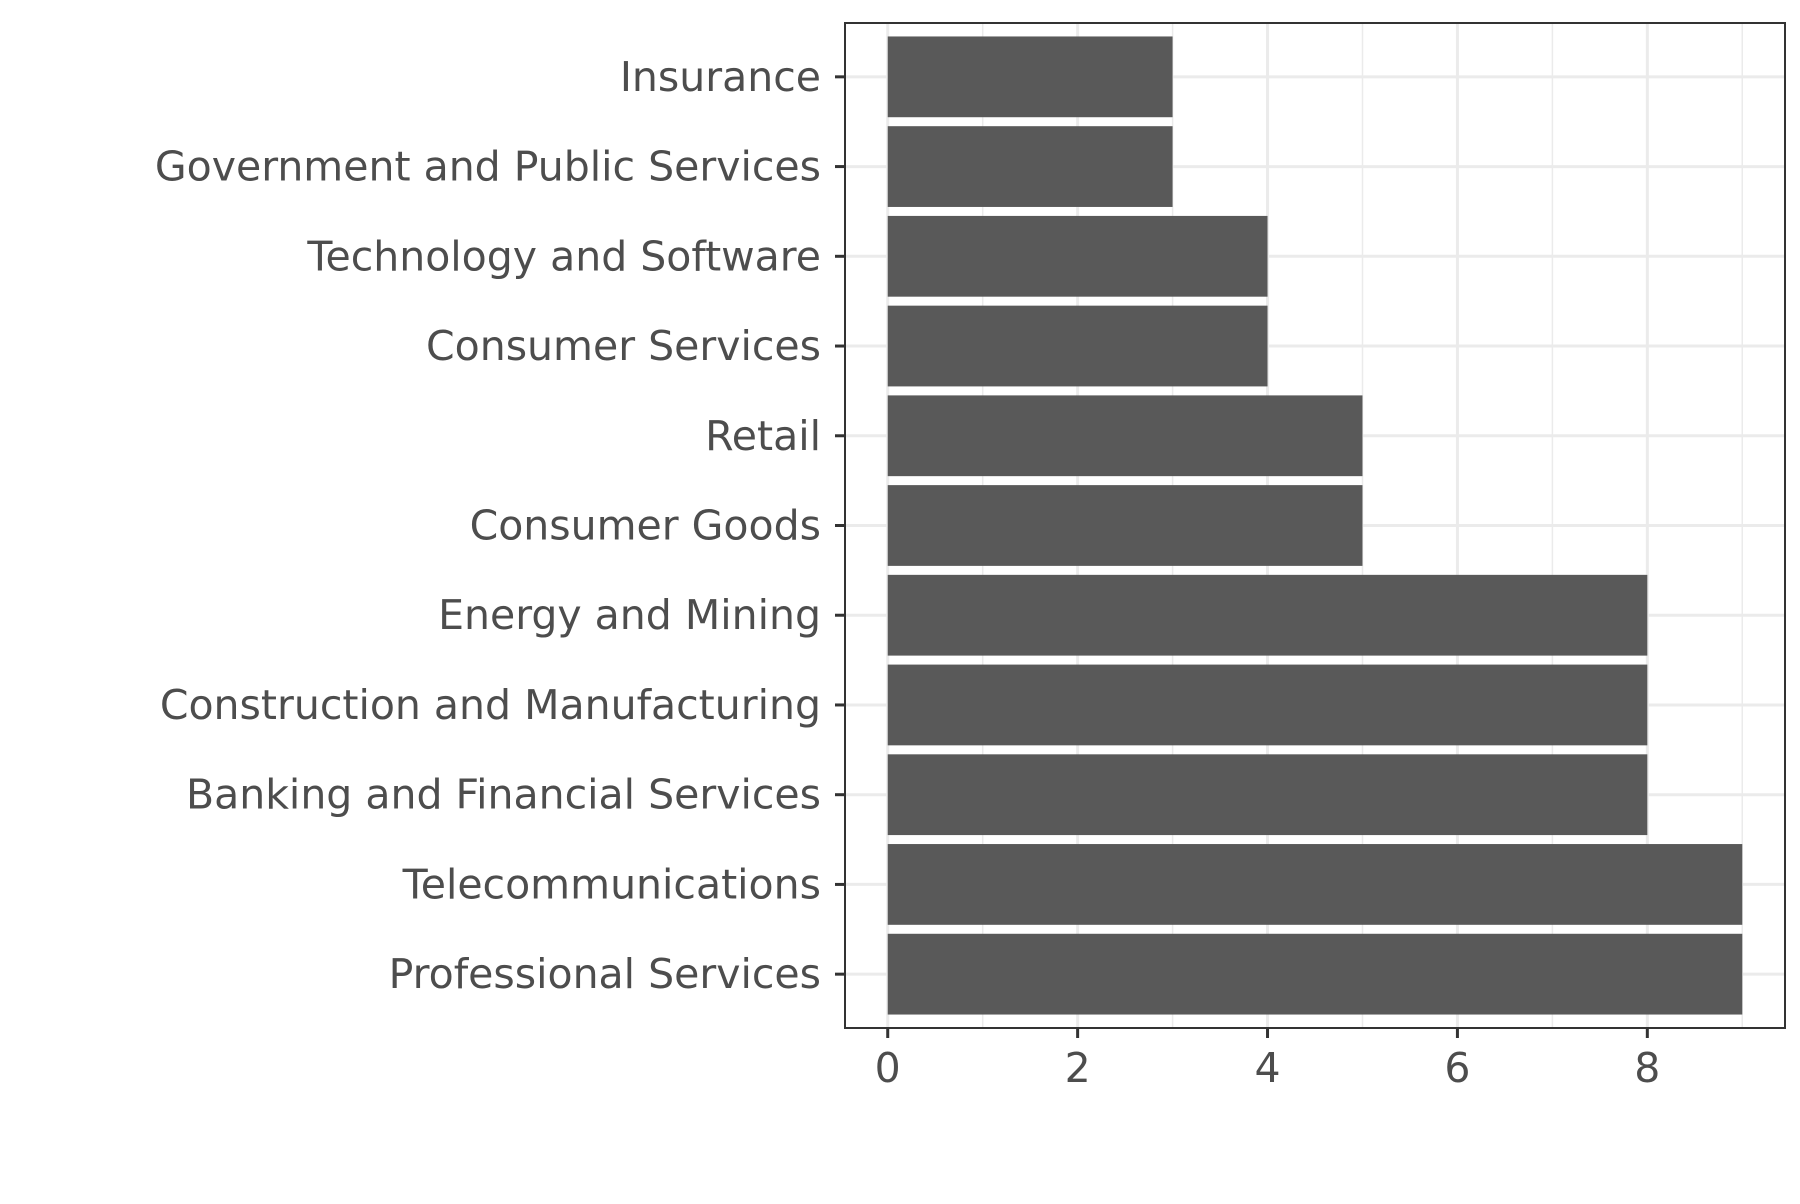 The image size is (1800, 1204). I want to click on y-tick-label: Technology and Software, so click(563, 256).